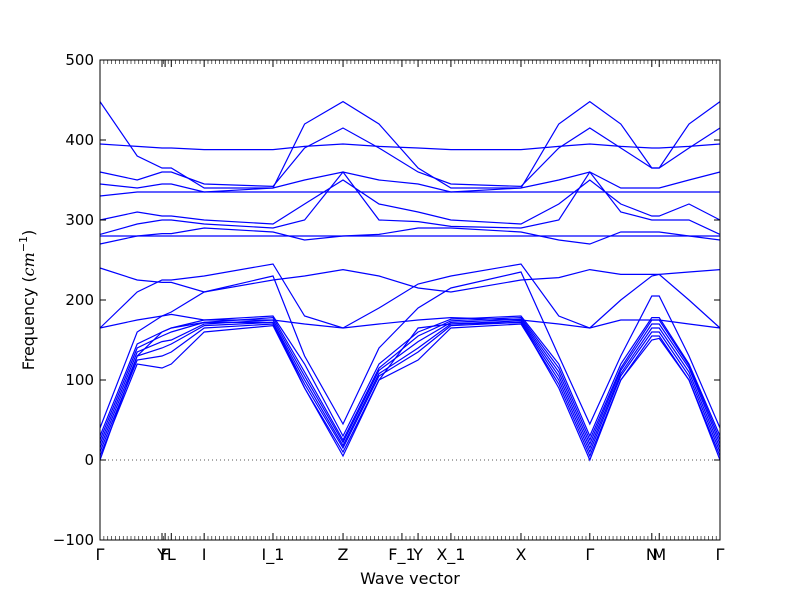  Describe the element at coordinates (28, 264) in the screenshot. I see `y-axis-label-unit: cm` at that location.